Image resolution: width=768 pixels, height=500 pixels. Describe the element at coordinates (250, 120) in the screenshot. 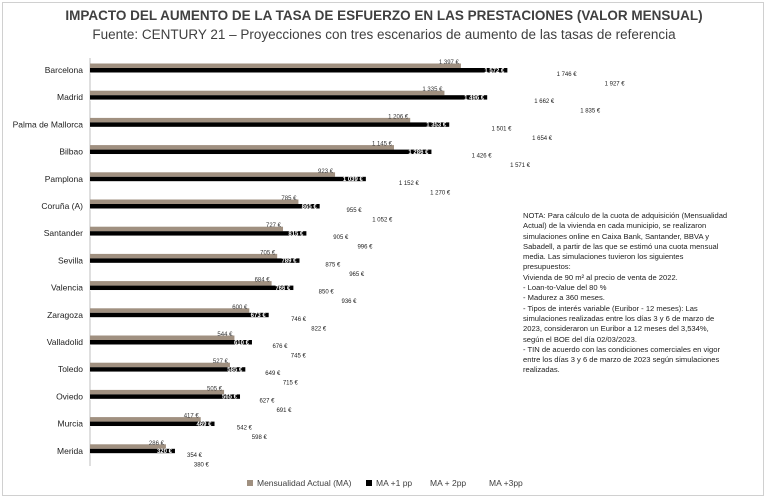

I see `bar-ma-palma-de-mallorca` at that location.